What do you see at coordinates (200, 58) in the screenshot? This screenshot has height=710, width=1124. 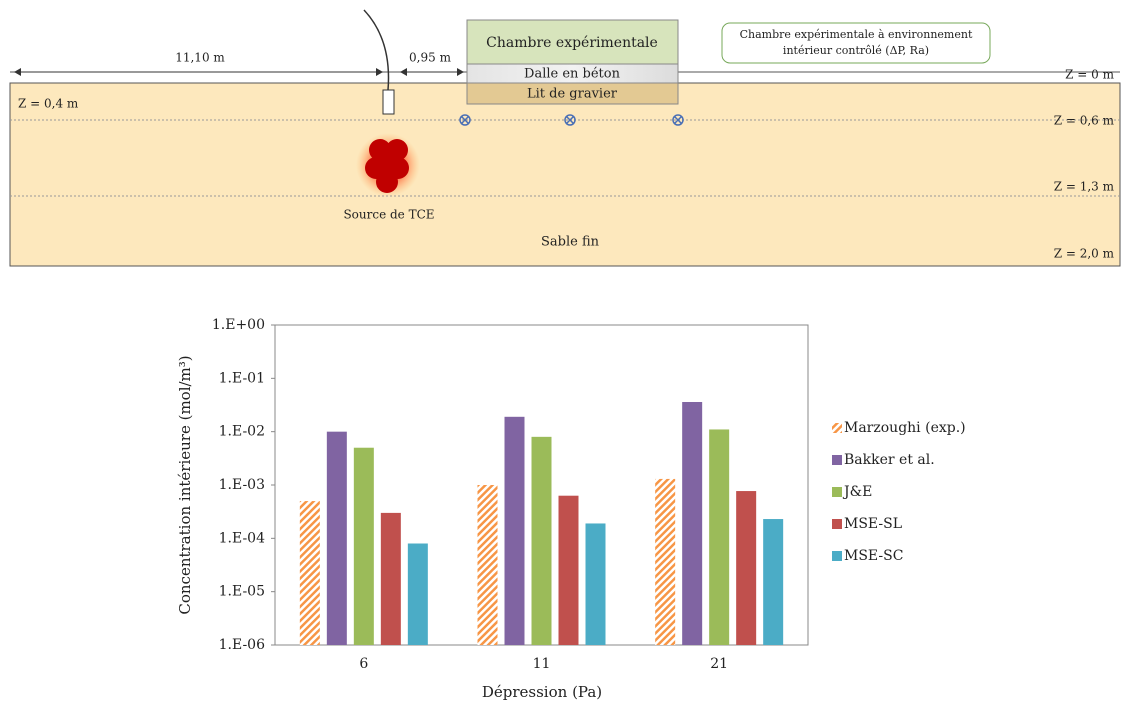 I see `distance-label: 11,10 m` at bounding box center [200, 58].